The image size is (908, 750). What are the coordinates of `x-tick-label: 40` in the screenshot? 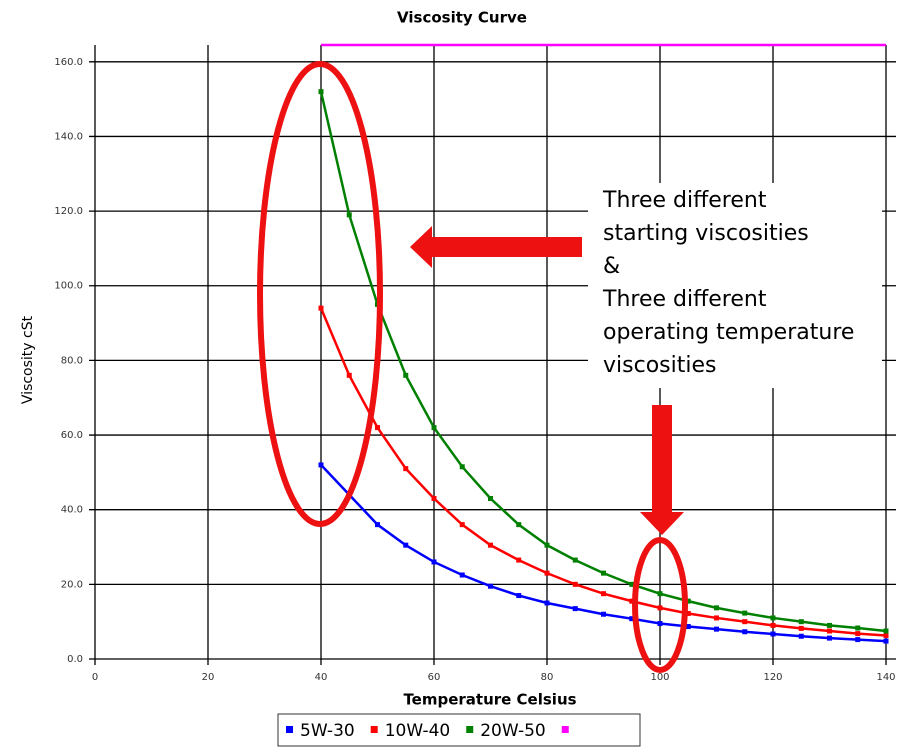 It's located at (321, 677).